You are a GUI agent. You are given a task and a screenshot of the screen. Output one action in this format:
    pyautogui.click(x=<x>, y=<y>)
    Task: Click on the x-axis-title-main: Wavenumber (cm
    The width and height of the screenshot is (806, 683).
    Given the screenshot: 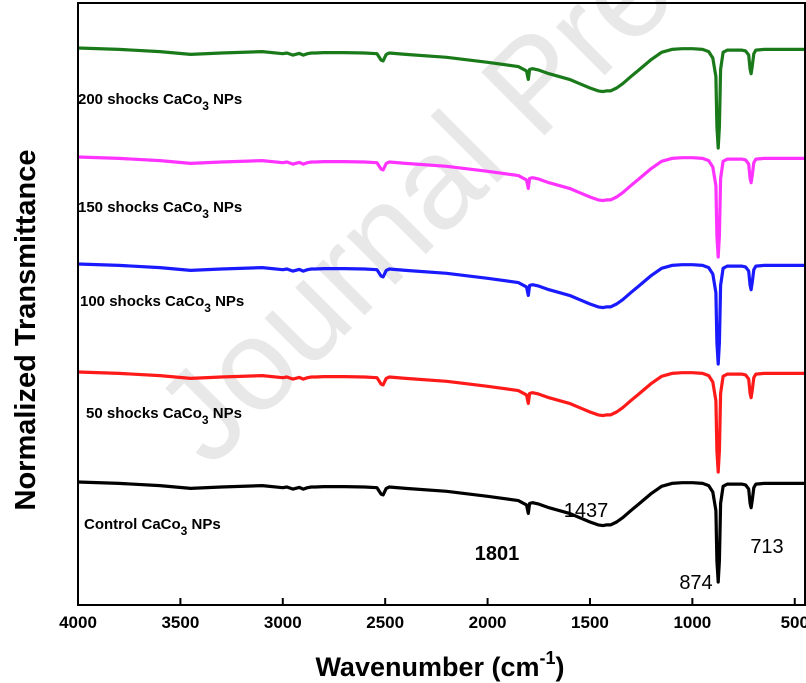 What is the action you would take?
    pyautogui.click(x=427, y=667)
    